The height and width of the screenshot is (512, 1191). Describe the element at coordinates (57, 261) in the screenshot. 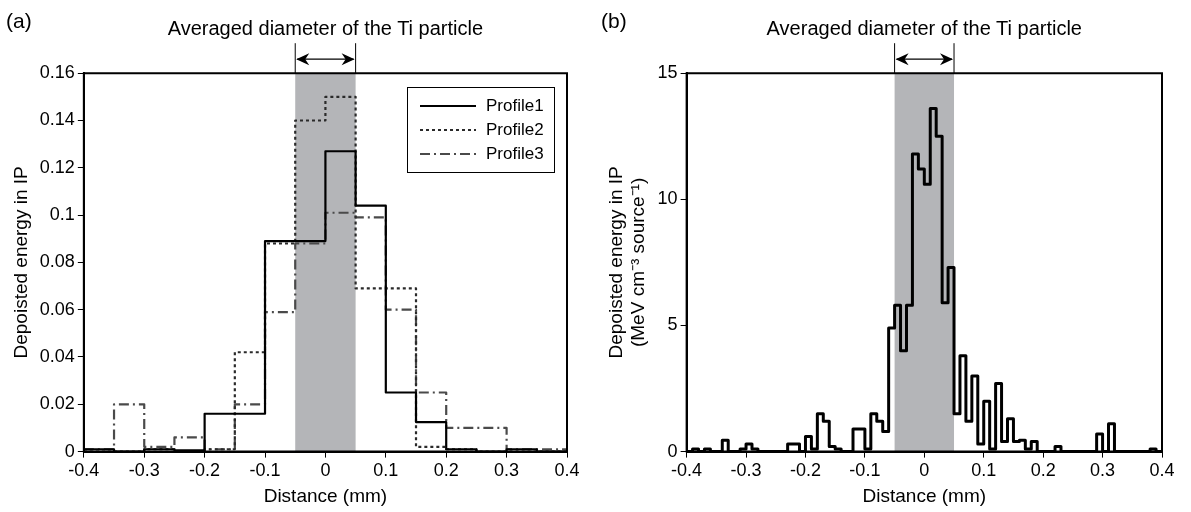

I see `y-tick-label: 0.08` at that location.